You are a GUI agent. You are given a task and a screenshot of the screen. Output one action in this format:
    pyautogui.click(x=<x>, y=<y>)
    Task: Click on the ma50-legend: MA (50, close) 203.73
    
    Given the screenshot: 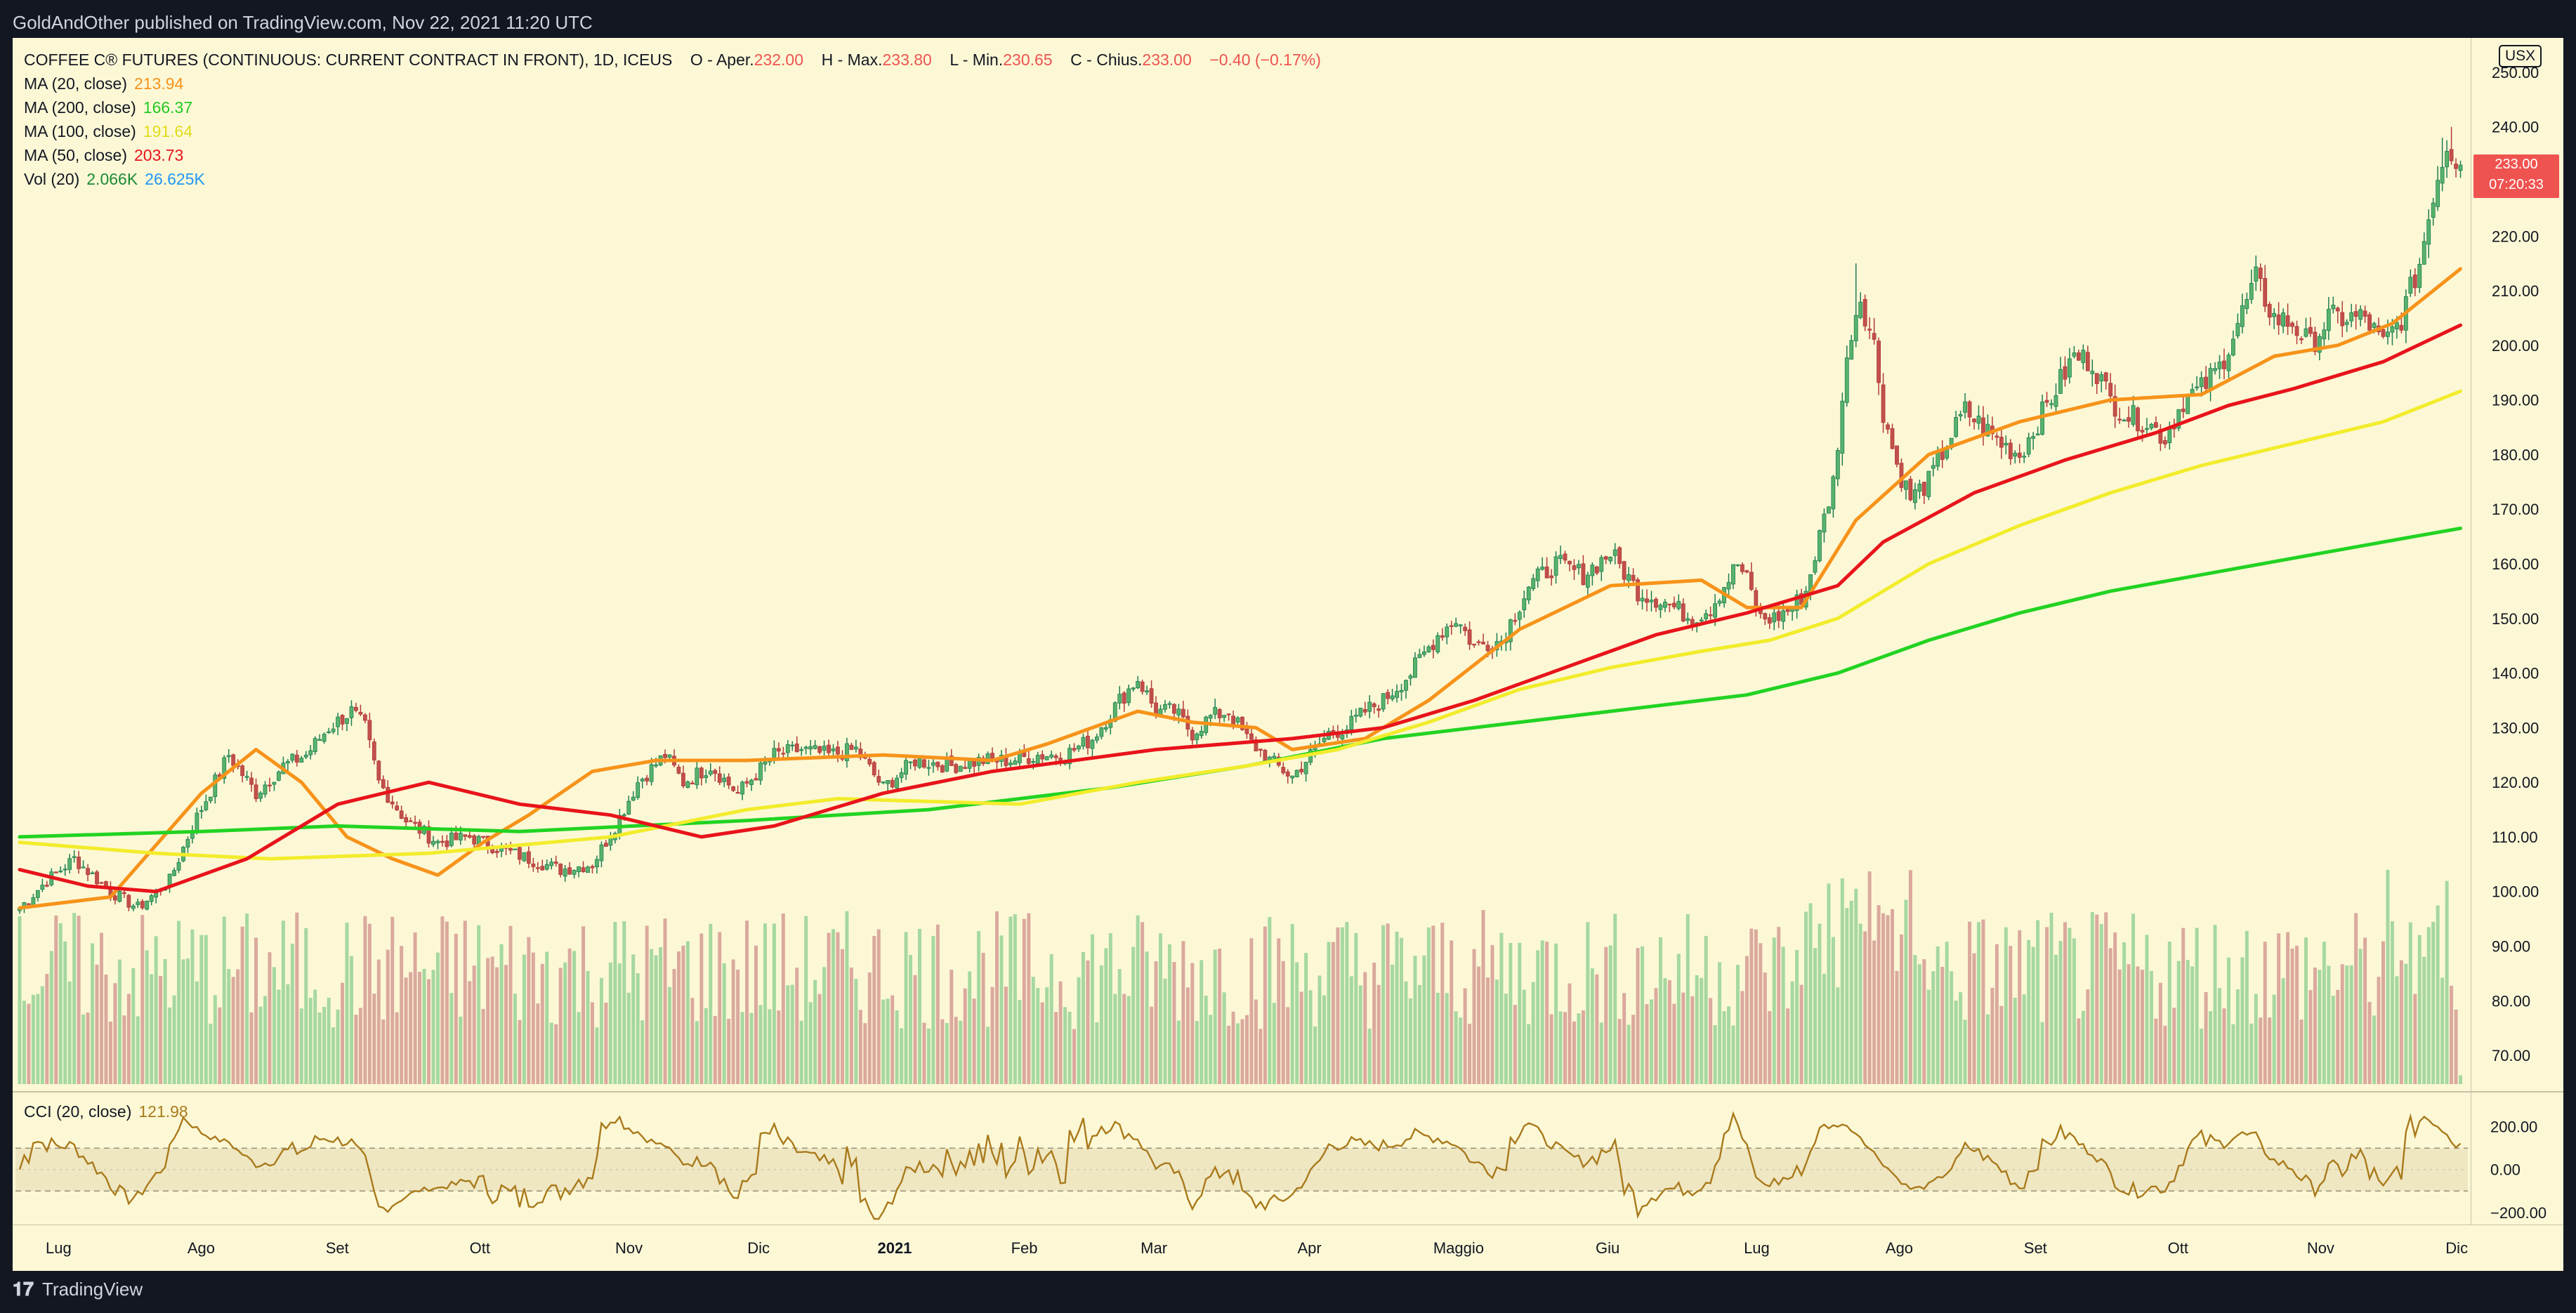 What is the action you would take?
    pyautogui.click(x=672, y=155)
    